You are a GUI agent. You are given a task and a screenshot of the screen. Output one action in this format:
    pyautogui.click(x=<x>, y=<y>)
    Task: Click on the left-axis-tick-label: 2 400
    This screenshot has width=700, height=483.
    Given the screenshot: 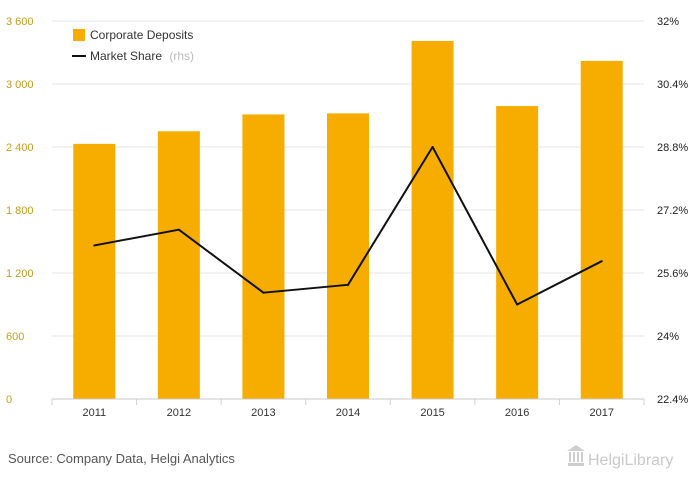 What is the action you would take?
    pyautogui.click(x=20, y=148)
    